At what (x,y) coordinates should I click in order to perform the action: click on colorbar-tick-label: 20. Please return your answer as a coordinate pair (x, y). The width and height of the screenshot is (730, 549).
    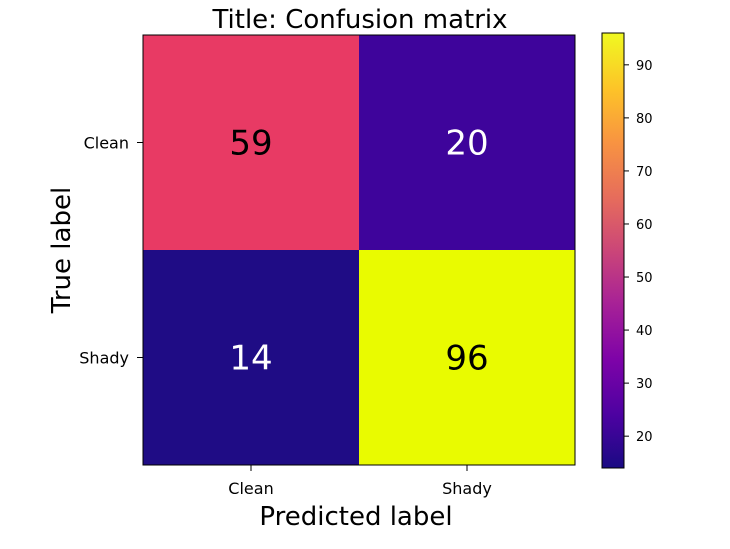
    Looking at the image, I should click on (644, 437).